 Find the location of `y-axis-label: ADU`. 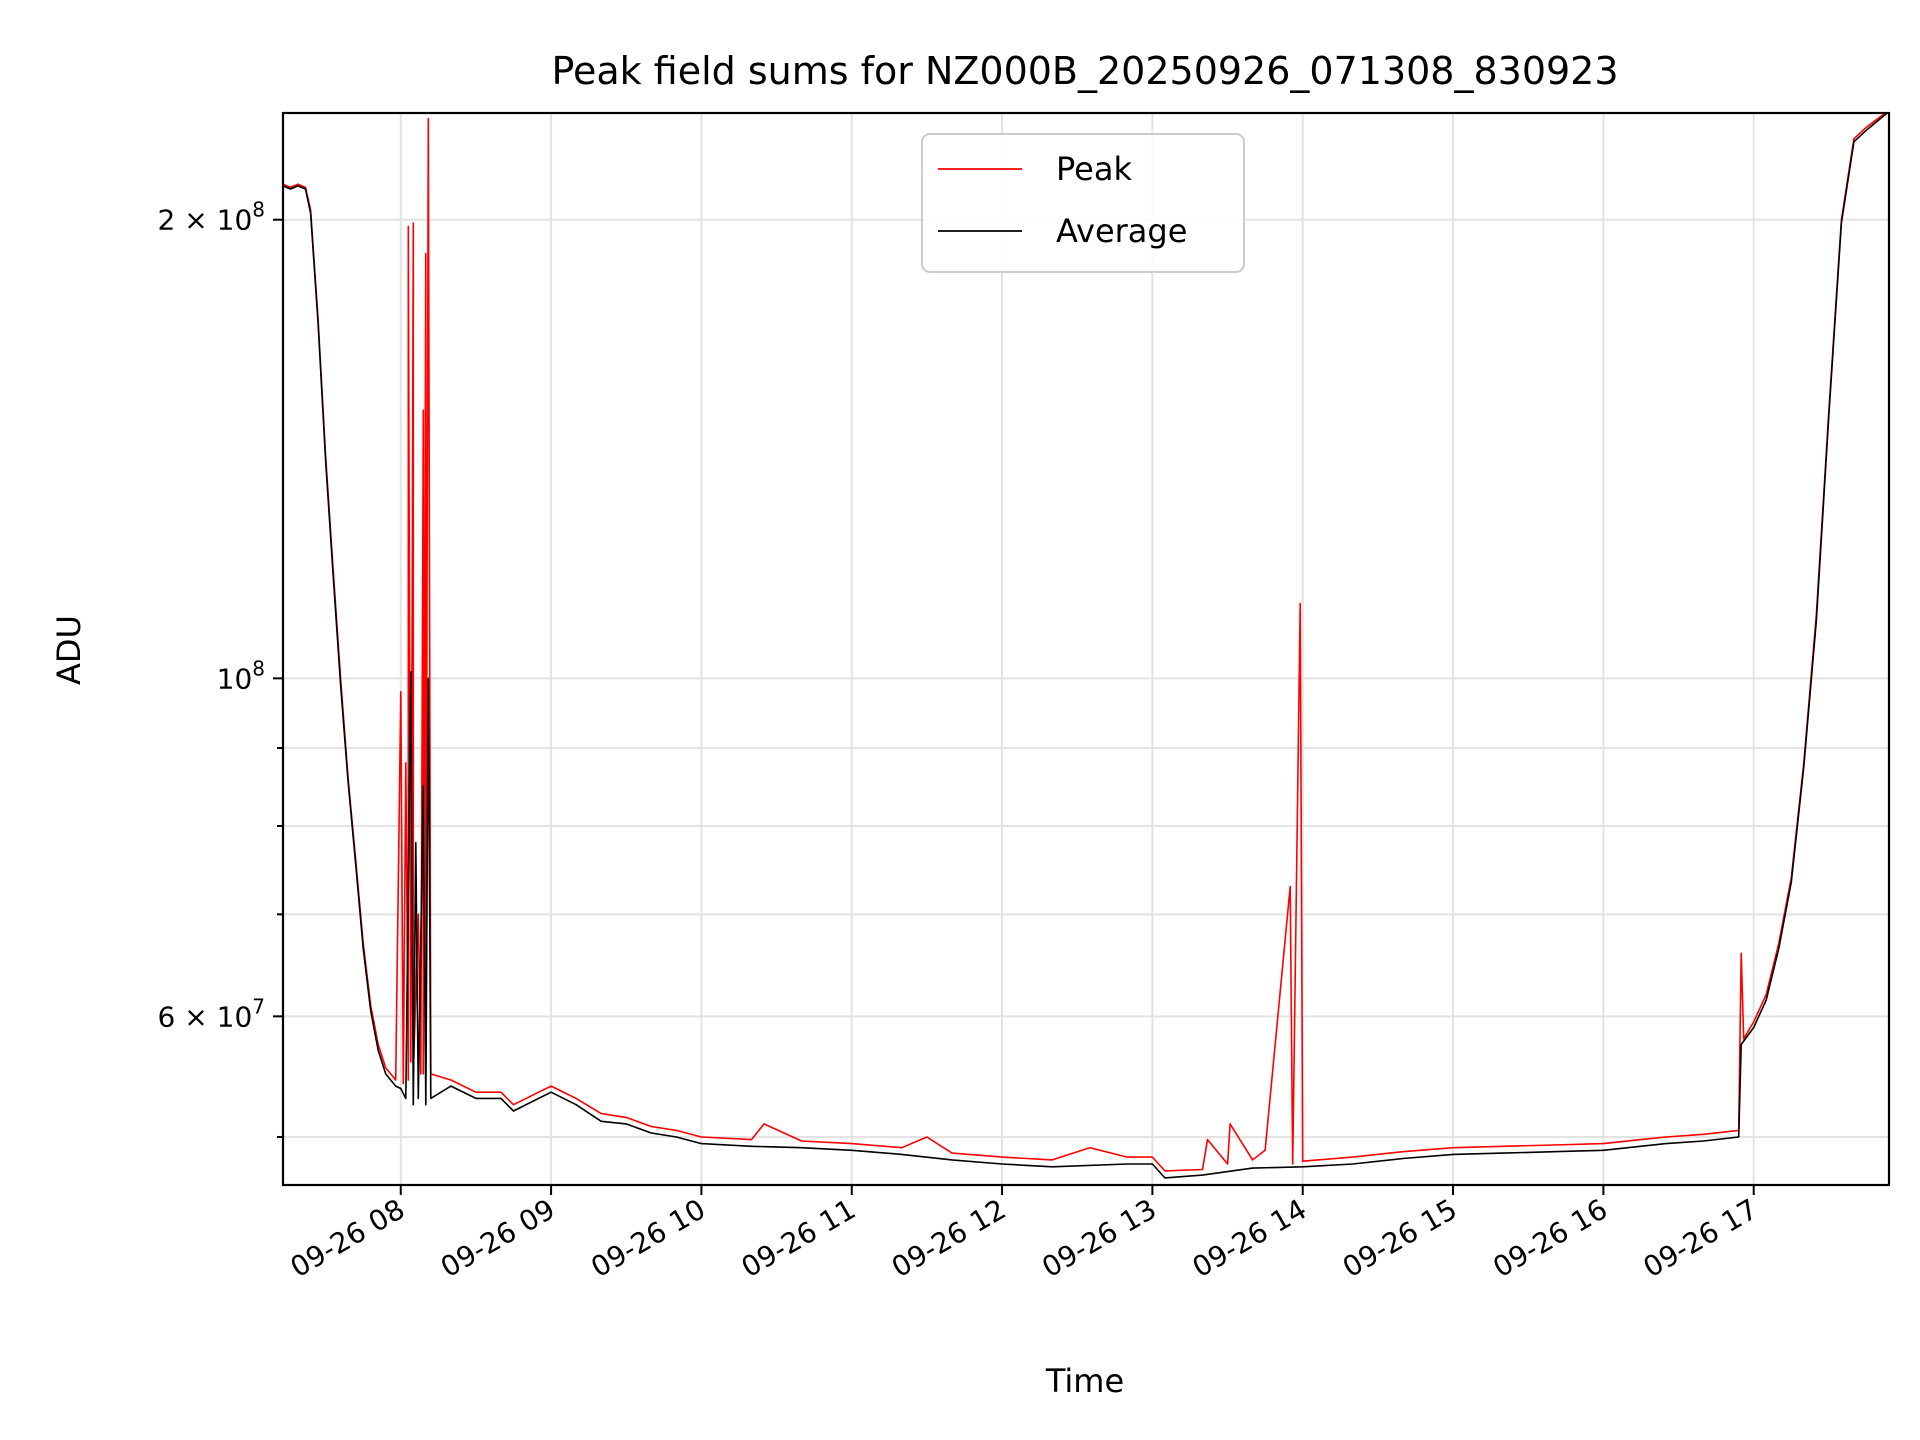

y-axis-label: ADU is located at coordinates (69, 650).